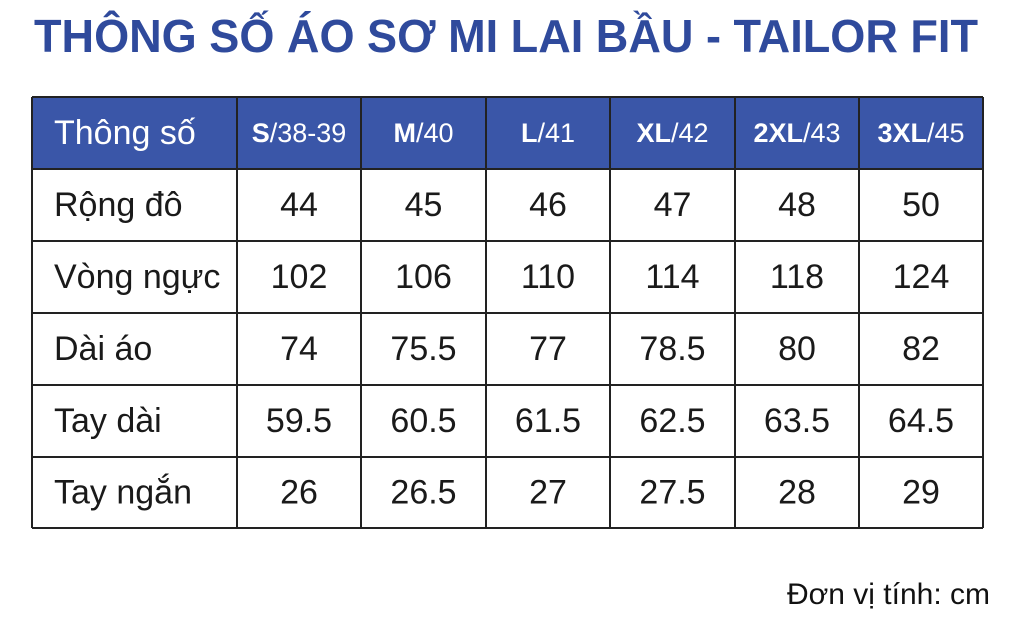 The width and height of the screenshot is (1024, 618). Describe the element at coordinates (888, 594) in the screenshot. I see `unit-note: Đơn vị tính: cm` at that location.